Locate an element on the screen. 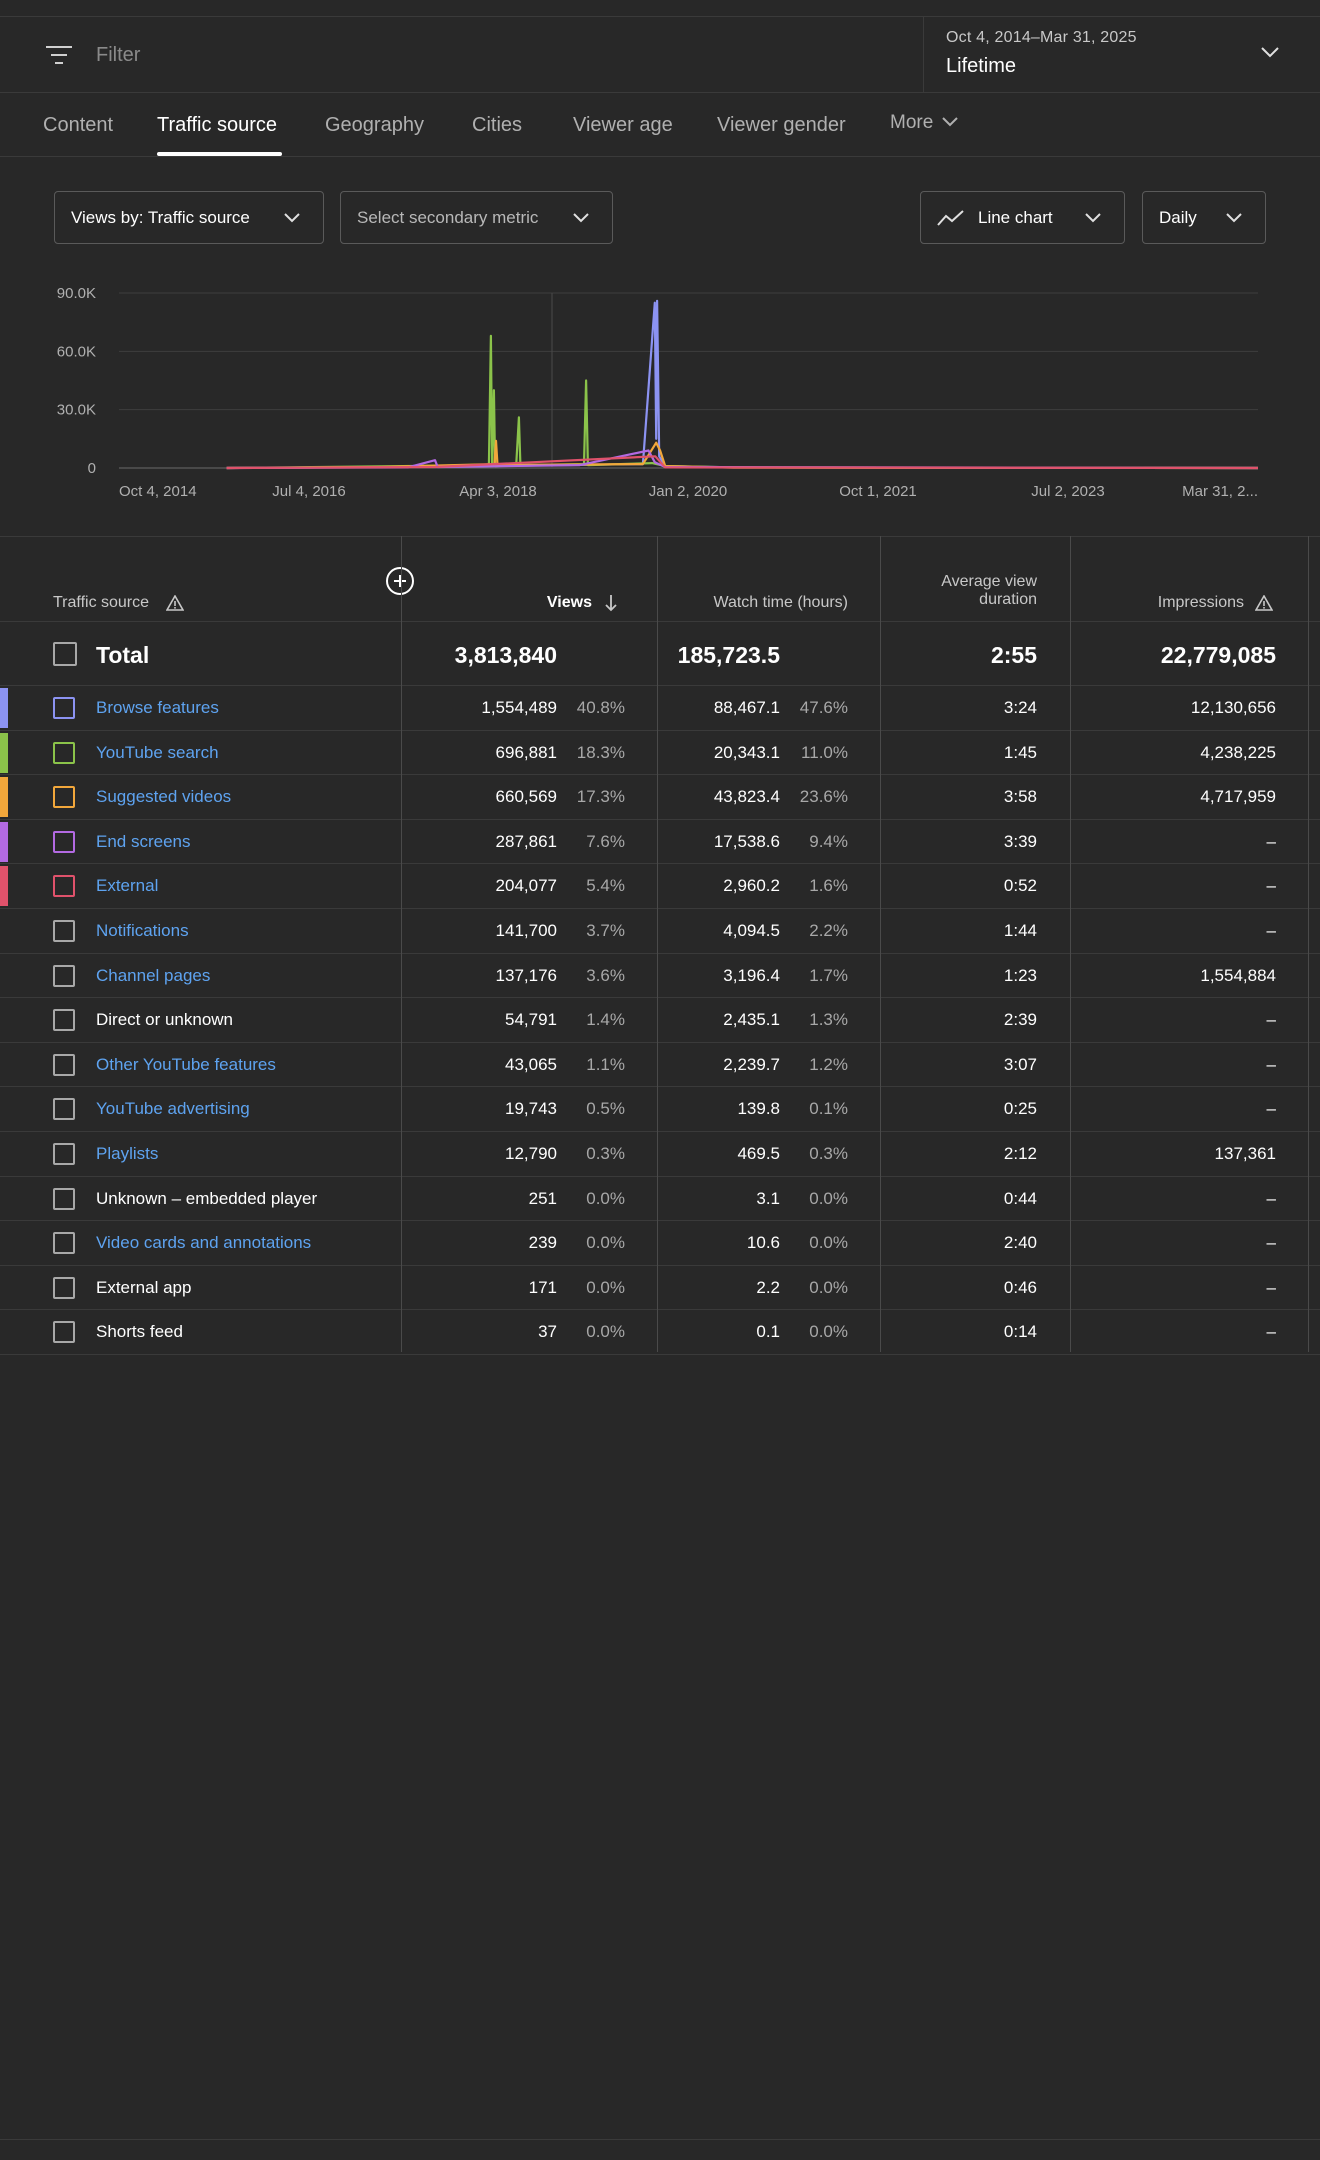  watch-time-percent: 9.4% is located at coordinates (828, 841).